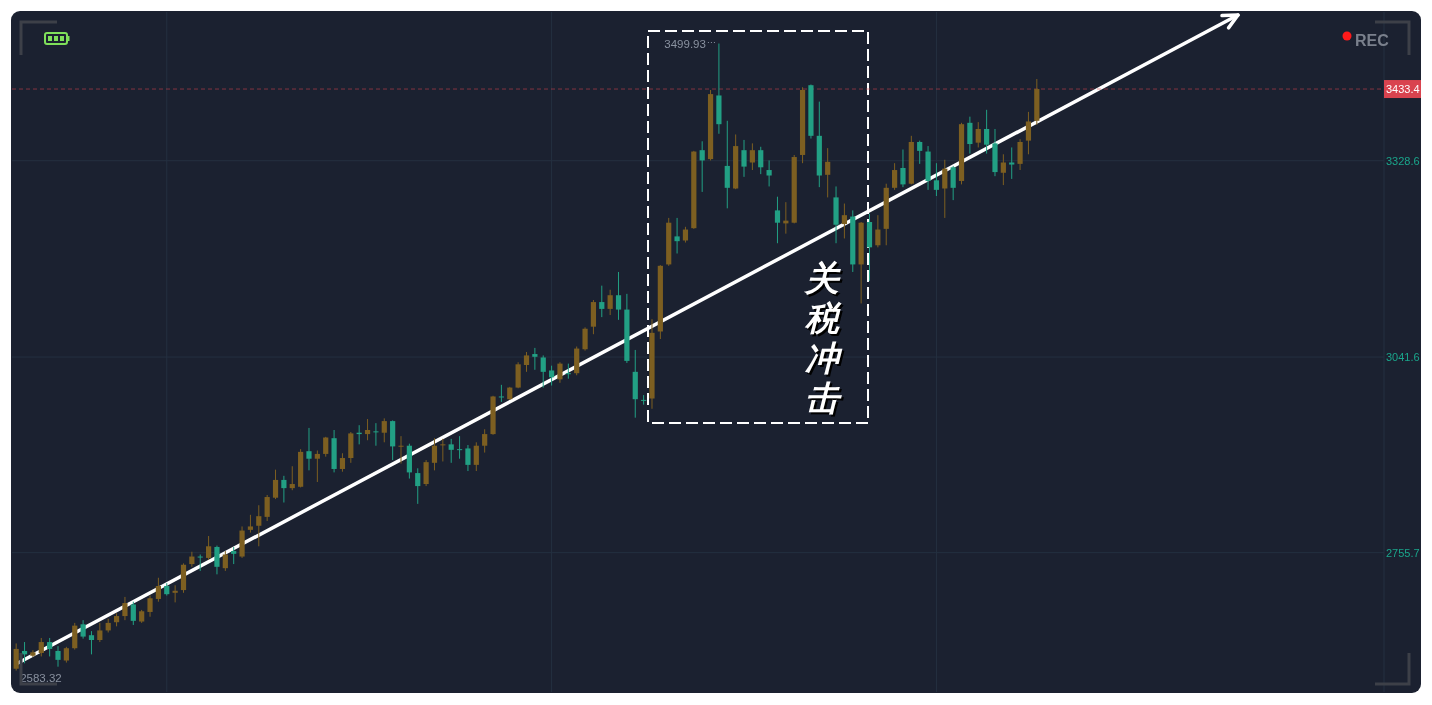 The image size is (1432, 705). Describe the element at coordinates (1403, 552) in the screenshot. I see `y-tick-label: 2755.7` at that location.